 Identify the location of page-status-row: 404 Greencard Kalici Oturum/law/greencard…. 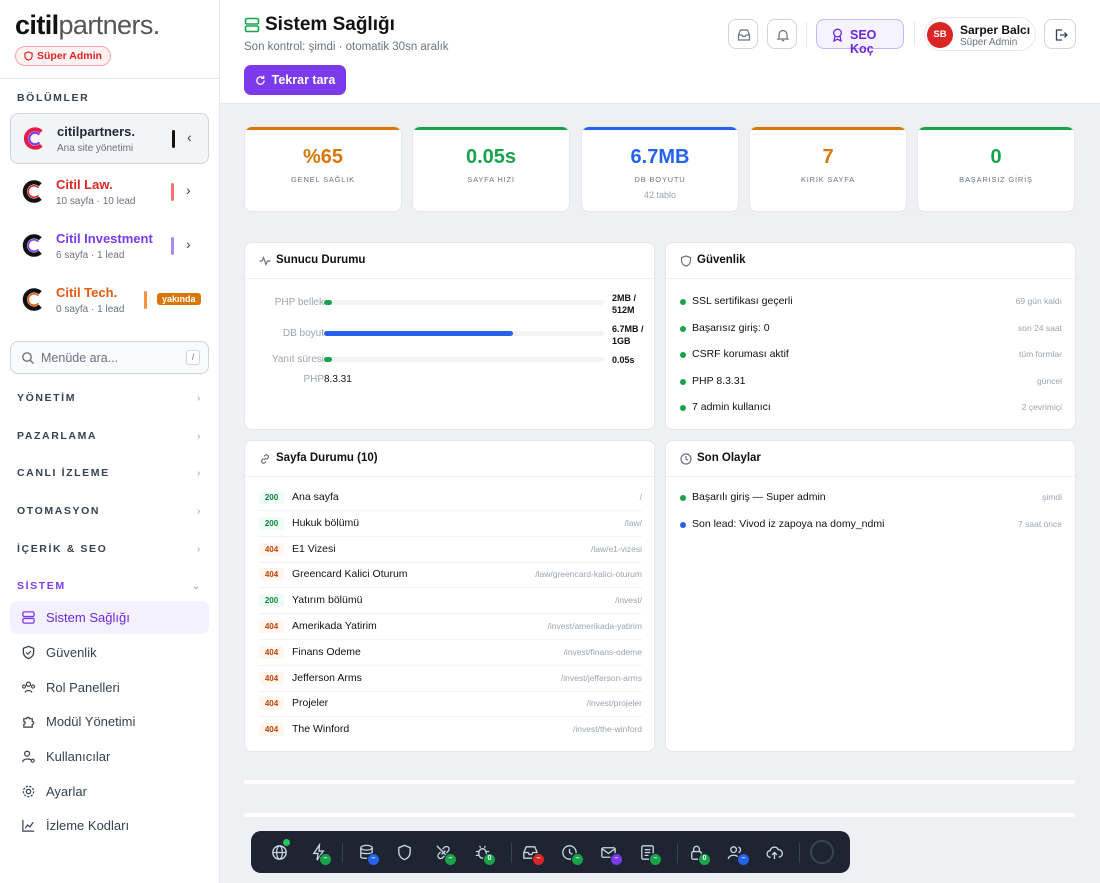
(450, 576).